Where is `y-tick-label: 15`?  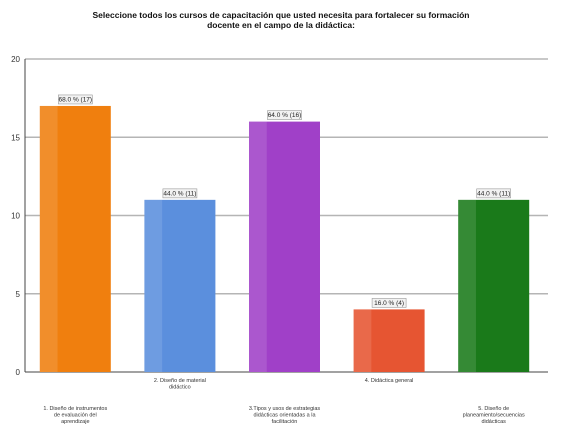
y-tick-label: 15 is located at coordinates (15, 137).